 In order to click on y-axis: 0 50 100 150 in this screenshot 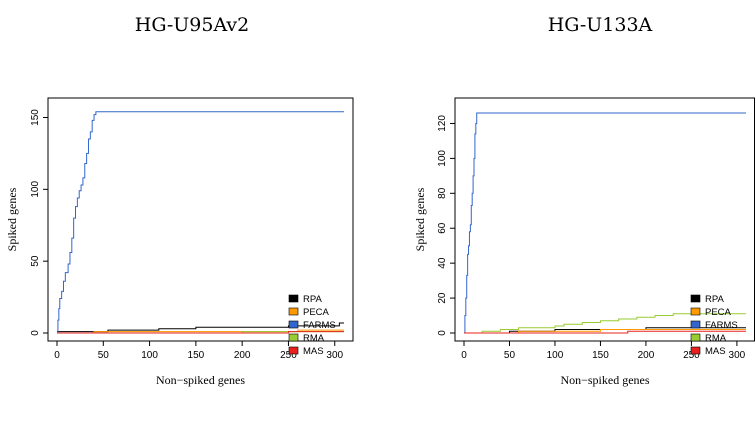, I will do `click(39, 222)`.